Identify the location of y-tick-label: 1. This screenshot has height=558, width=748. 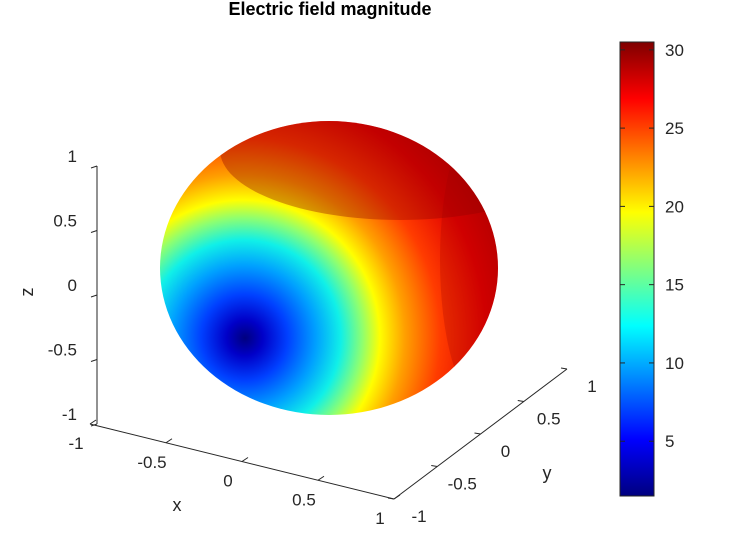
(591, 386).